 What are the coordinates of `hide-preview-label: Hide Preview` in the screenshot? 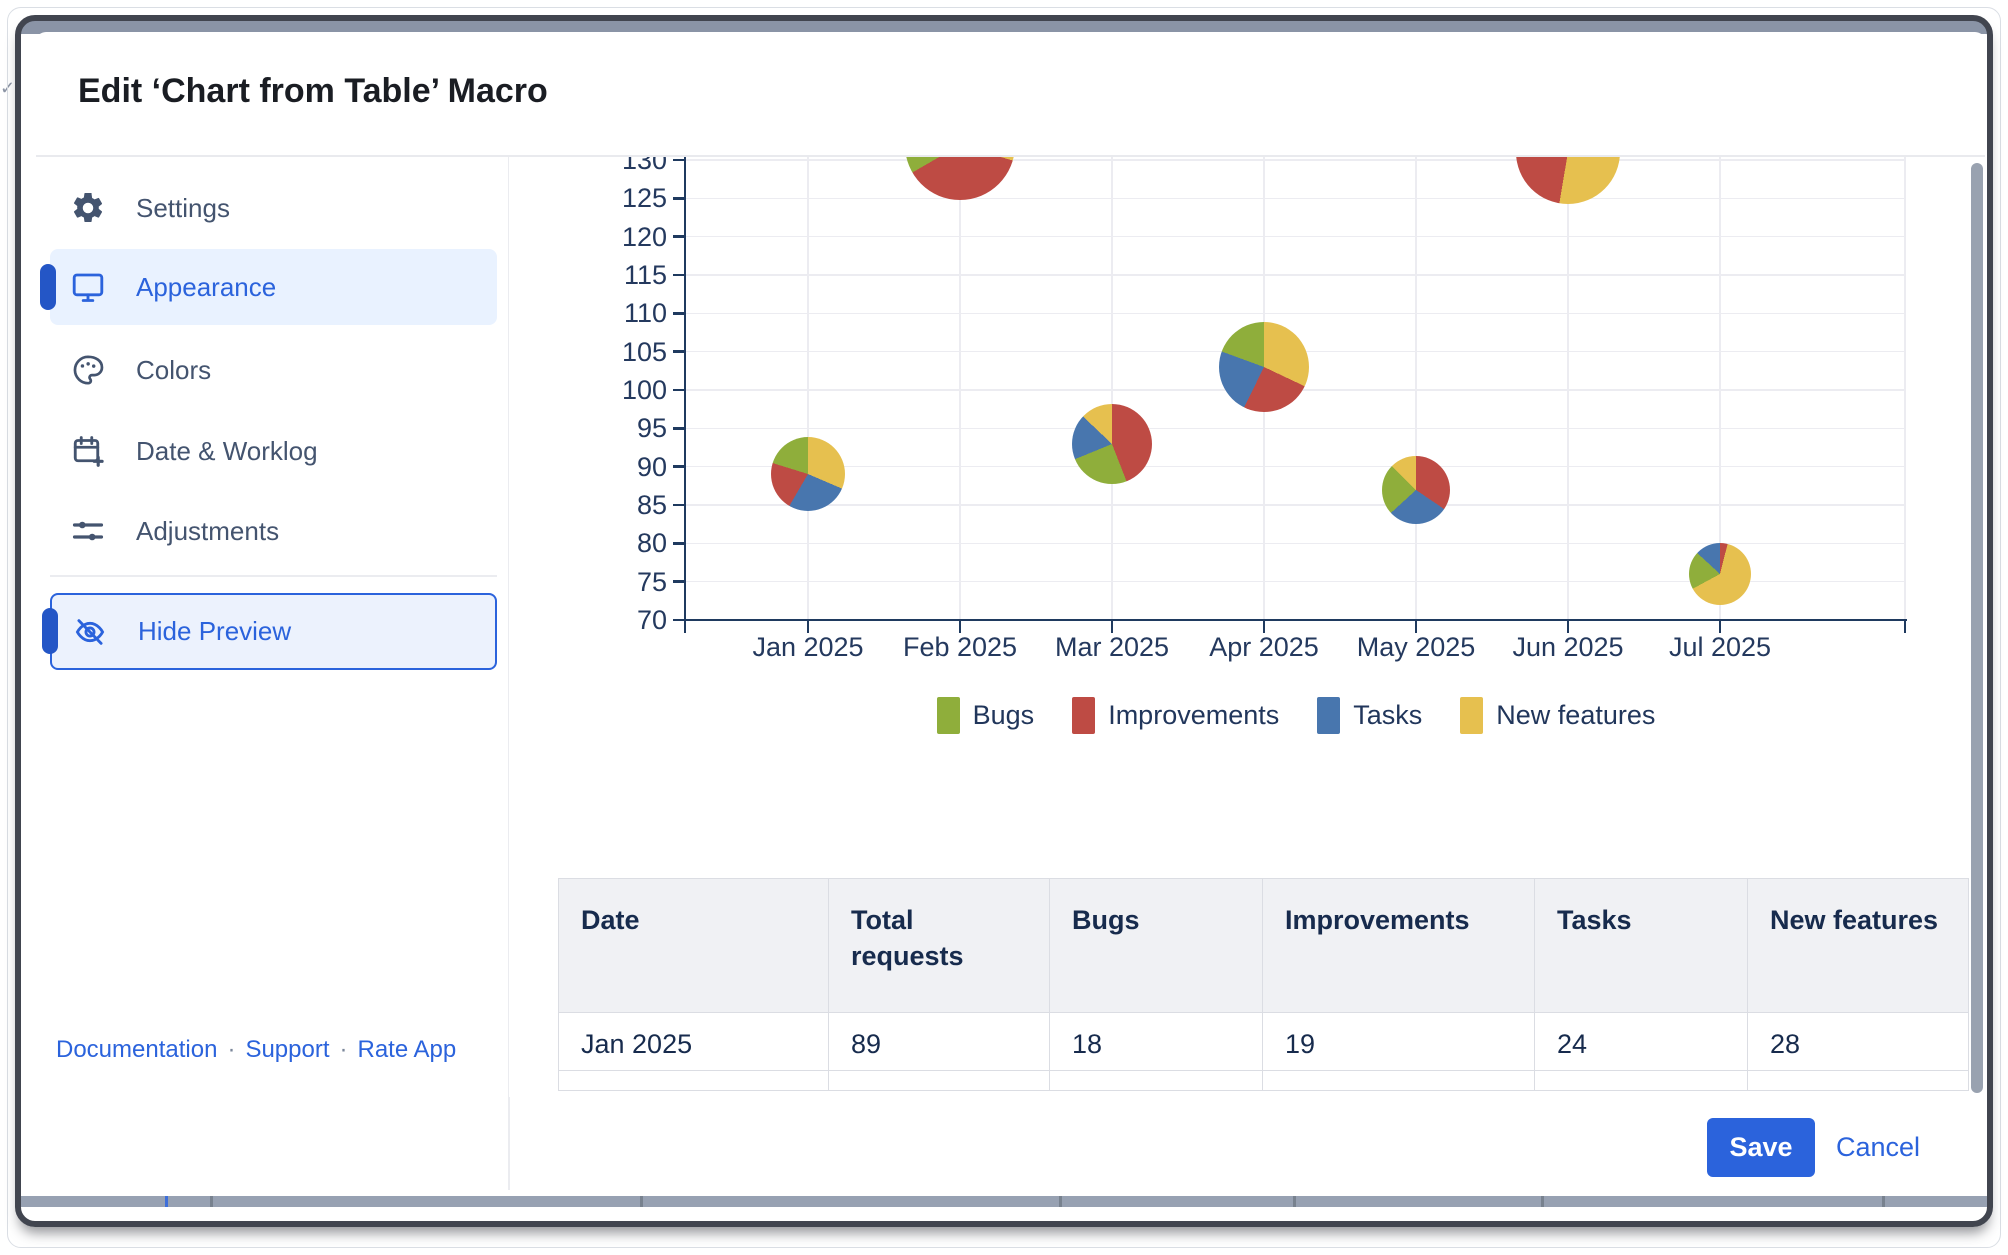 It's located at (215, 631).